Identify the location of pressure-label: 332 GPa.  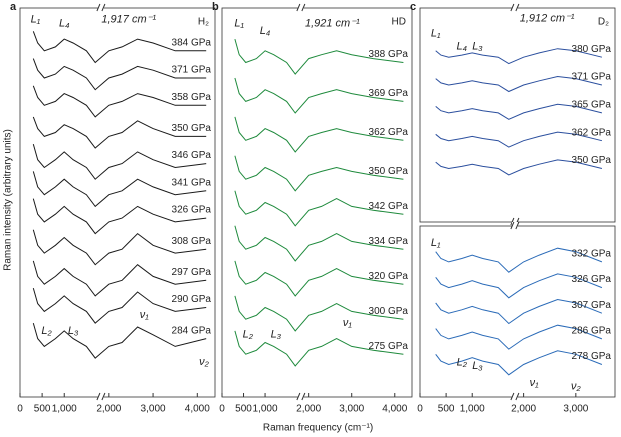
(592, 254).